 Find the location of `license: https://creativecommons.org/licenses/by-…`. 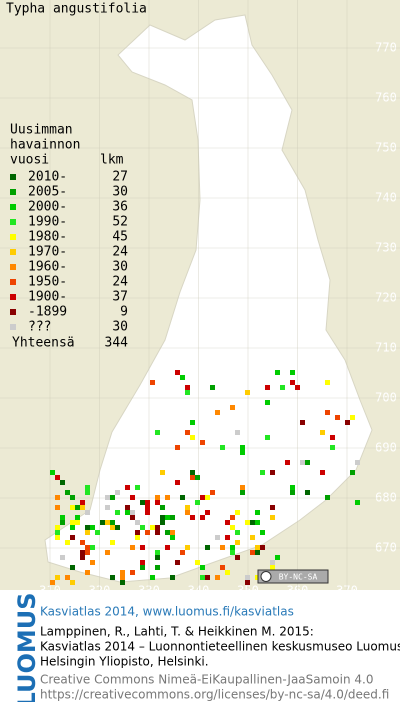

license: https://creativecommons.org/licenses/by-… is located at coordinates (214, 695).